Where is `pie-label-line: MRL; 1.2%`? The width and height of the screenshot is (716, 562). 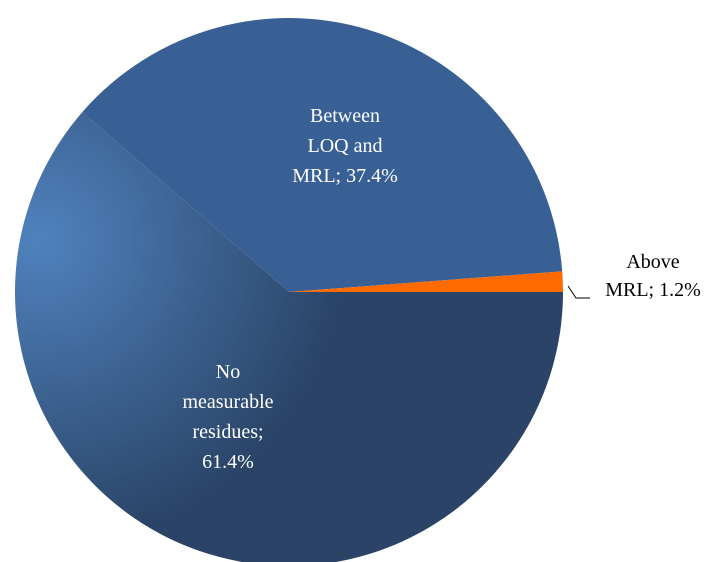
pie-label-line: MRL; 1.2% is located at coordinates (653, 290).